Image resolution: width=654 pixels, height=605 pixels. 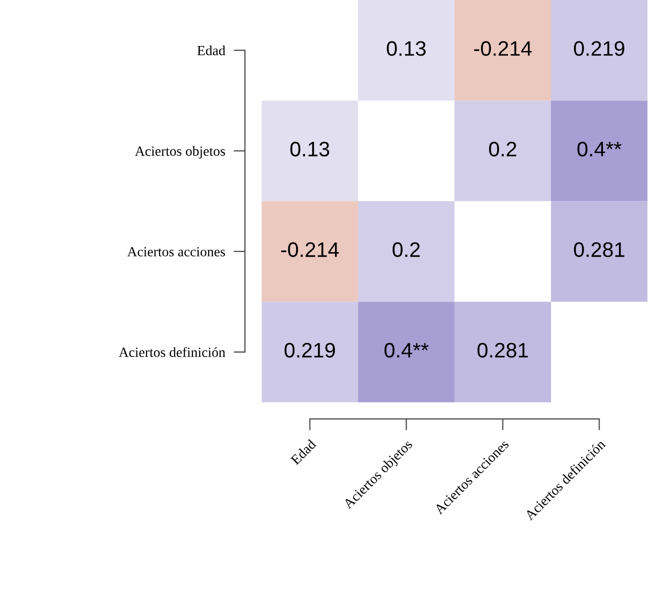 I want to click on y-tick-label: Aciertos acciones, so click(x=176, y=251).